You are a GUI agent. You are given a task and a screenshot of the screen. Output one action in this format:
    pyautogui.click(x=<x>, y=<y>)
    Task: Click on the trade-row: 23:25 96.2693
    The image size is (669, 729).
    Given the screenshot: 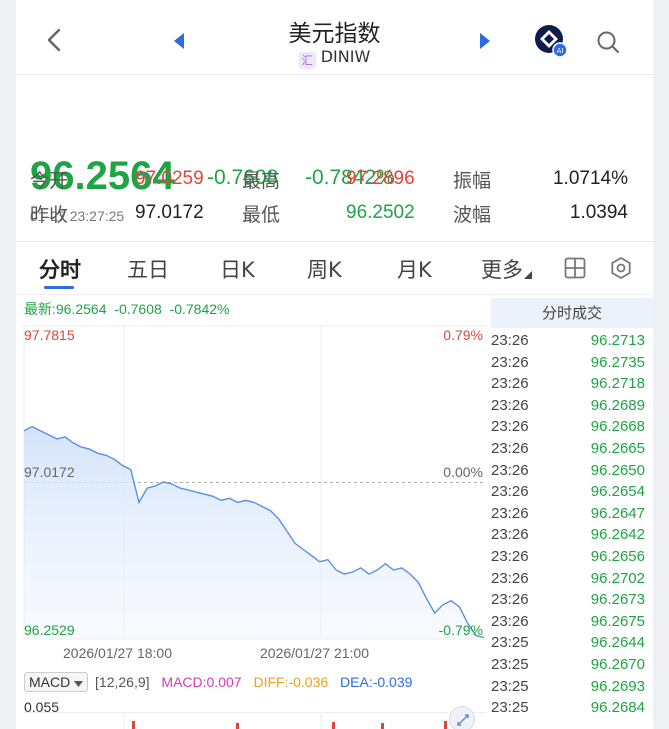 What is the action you would take?
    pyautogui.click(x=572, y=685)
    